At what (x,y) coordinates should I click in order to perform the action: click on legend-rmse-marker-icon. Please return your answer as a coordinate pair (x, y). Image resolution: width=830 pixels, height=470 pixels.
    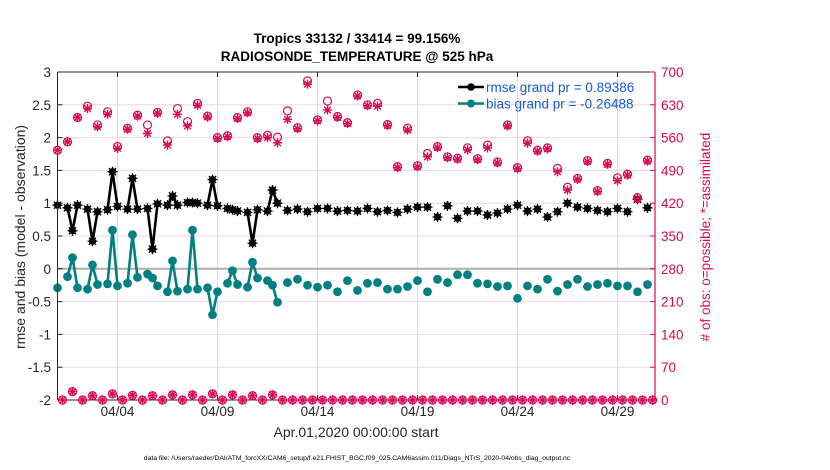
    Looking at the image, I should click on (471, 87).